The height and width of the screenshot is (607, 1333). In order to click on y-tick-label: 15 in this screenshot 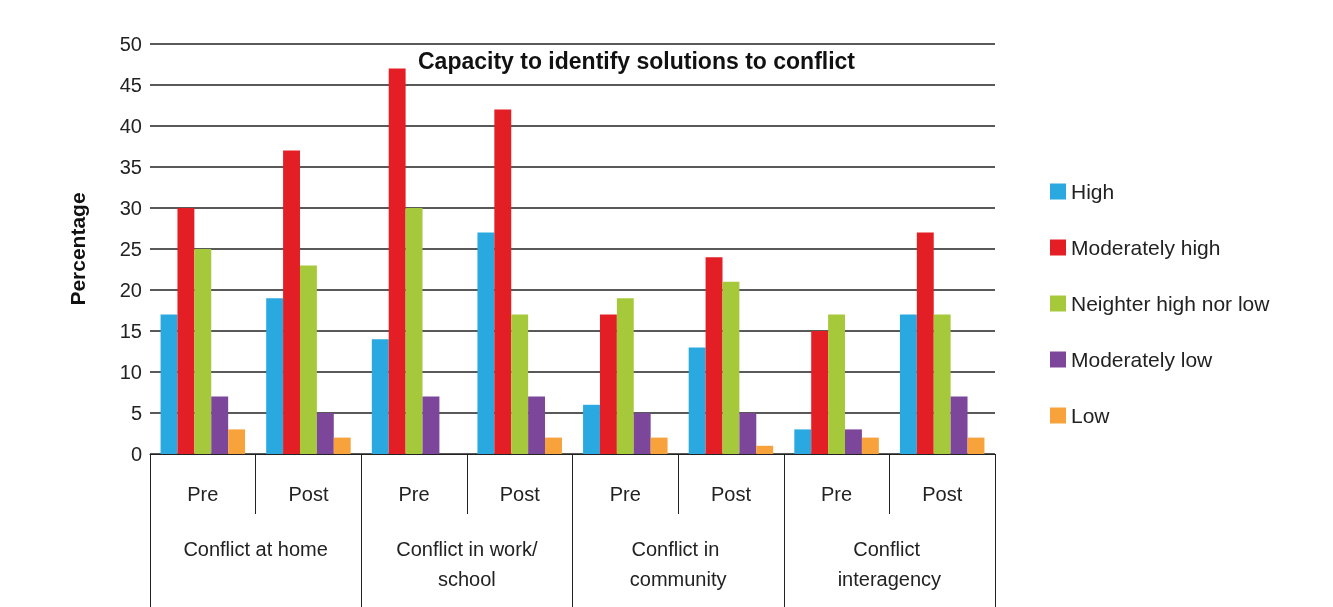, I will do `click(130, 331)`.